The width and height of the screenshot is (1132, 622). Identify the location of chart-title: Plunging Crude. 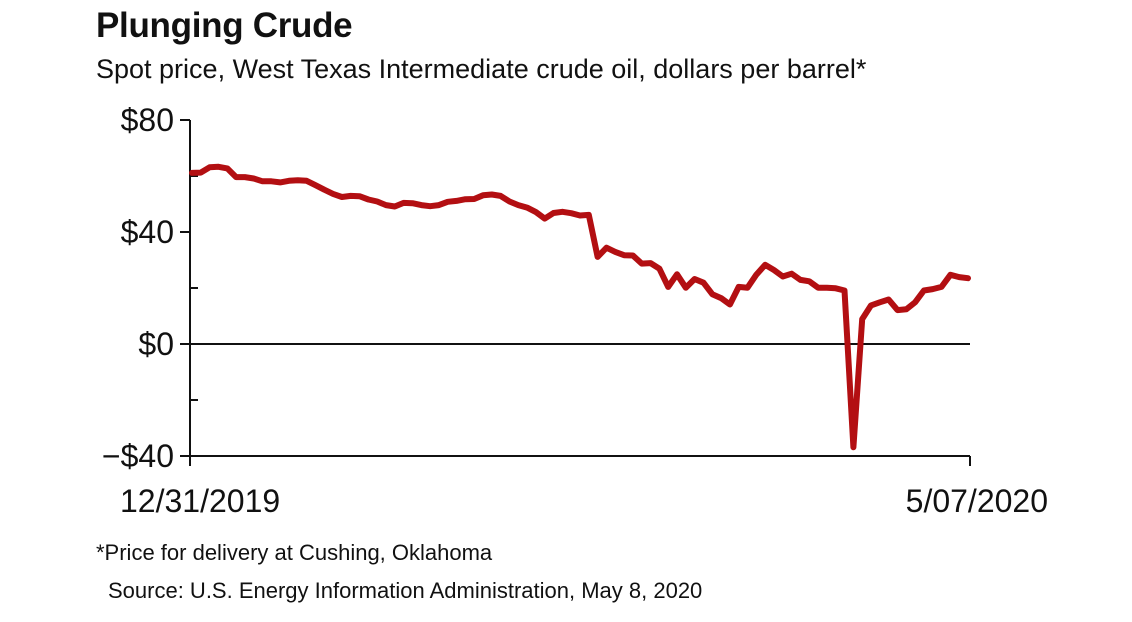
(224, 25).